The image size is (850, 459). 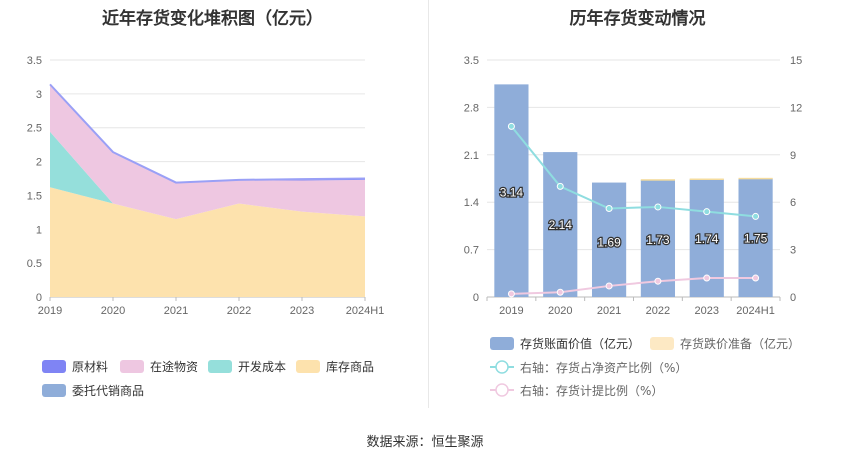 What do you see at coordinates (707, 239) in the screenshot?
I see `bar-data-label: 1.74` at bounding box center [707, 239].